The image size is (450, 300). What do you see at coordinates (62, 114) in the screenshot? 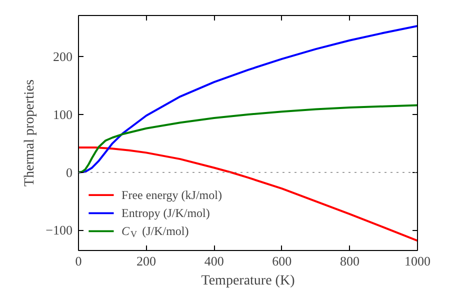
I see `y-tick-label: 100` at bounding box center [62, 114].